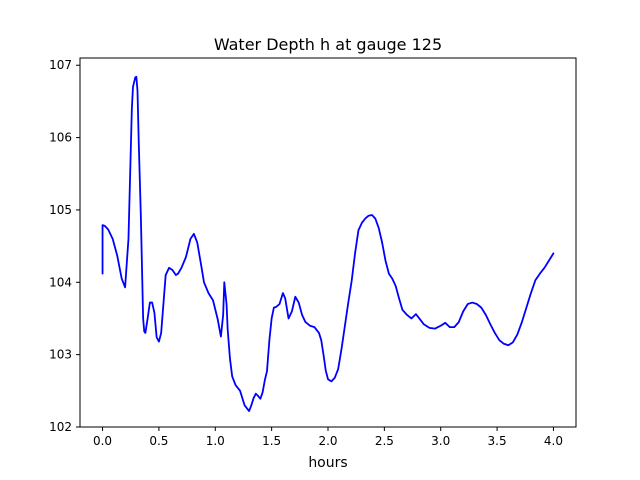  I want to click on x-axis-ticks: 0.0 0.5 1.0 1.5 2.0 2.5 3.0 3.5 4.0, so click(328, 437).